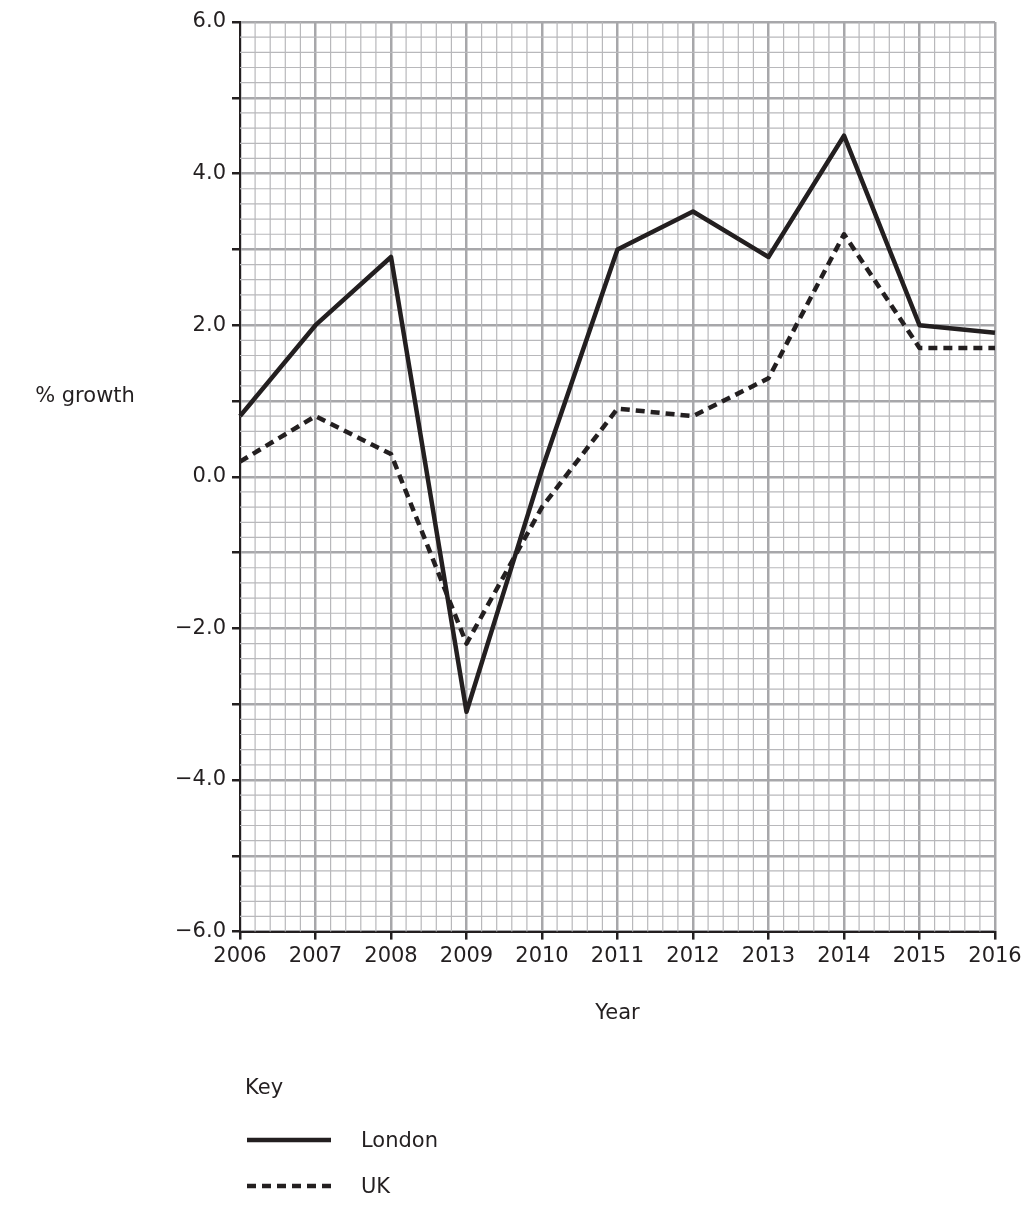 The image size is (1032, 1213). What do you see at coordinates (995, 954) in the screenshot?
I see `x-tick-label: 2016` at bounding box center [995, 954].